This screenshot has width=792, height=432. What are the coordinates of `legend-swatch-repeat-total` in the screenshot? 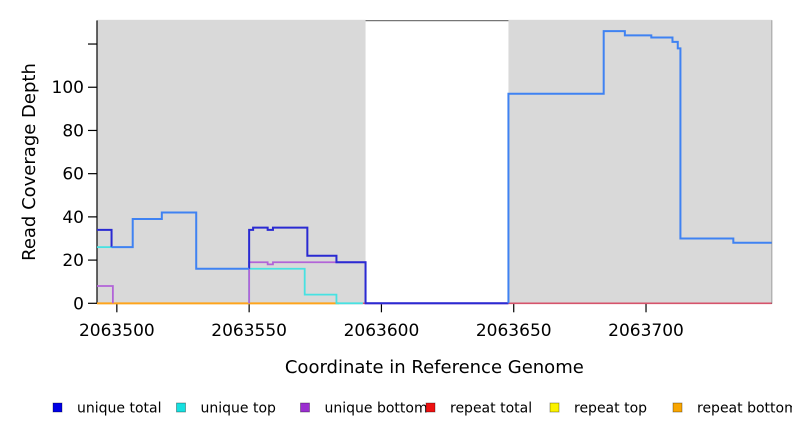 It's located at (430, 407).